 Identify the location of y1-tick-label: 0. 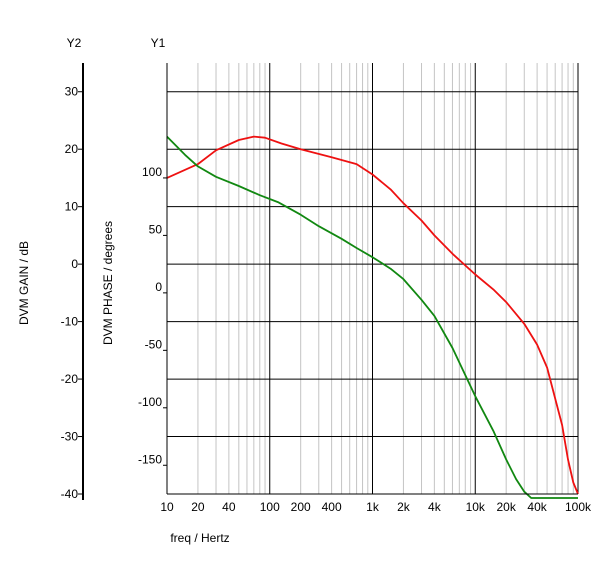
(158, 287).